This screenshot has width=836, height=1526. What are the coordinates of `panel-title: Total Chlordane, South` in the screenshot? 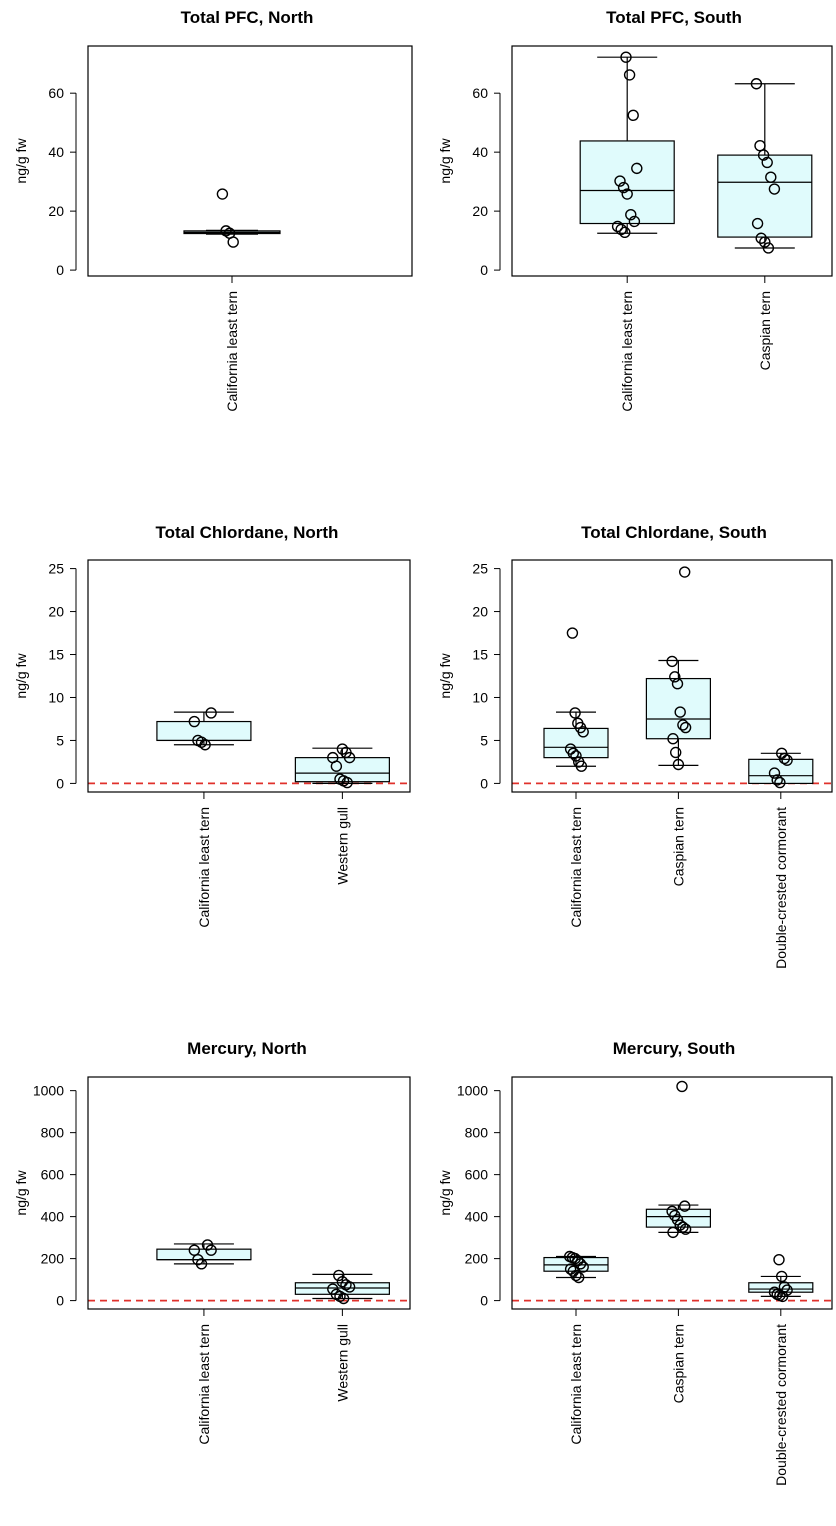 It's located at (674, 532).